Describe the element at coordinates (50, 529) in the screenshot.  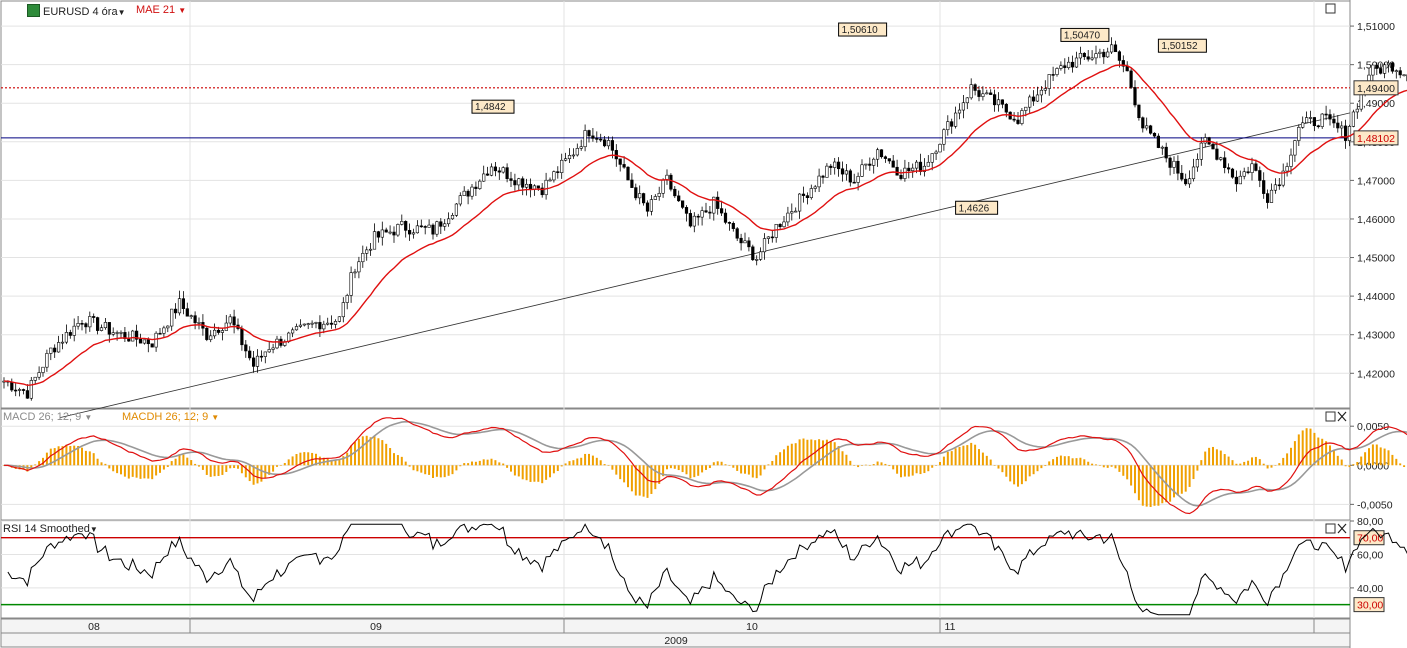
I see `rsi-indicator-label: RSI 14 Smoothed▼` at that location.